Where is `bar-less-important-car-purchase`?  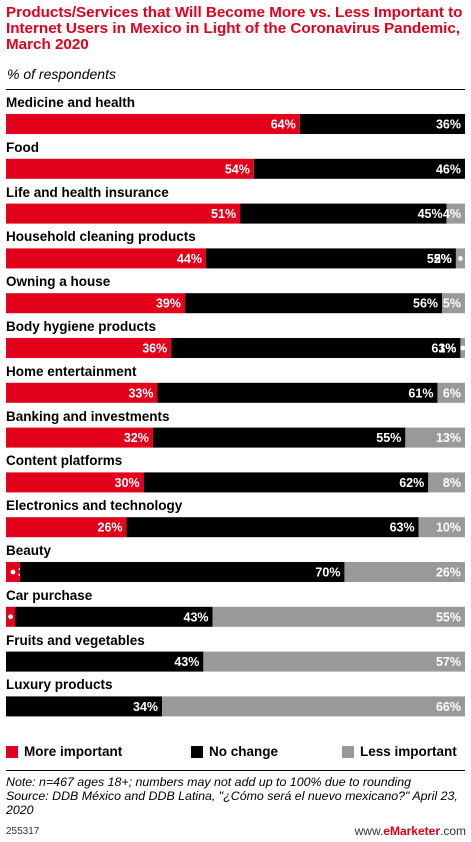 bar-less-important-car-purchase is located at coordinates (338, 616).